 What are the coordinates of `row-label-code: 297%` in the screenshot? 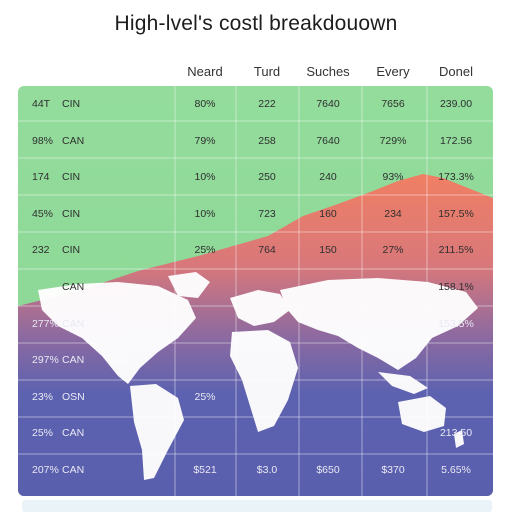 It's located at (45, 360).